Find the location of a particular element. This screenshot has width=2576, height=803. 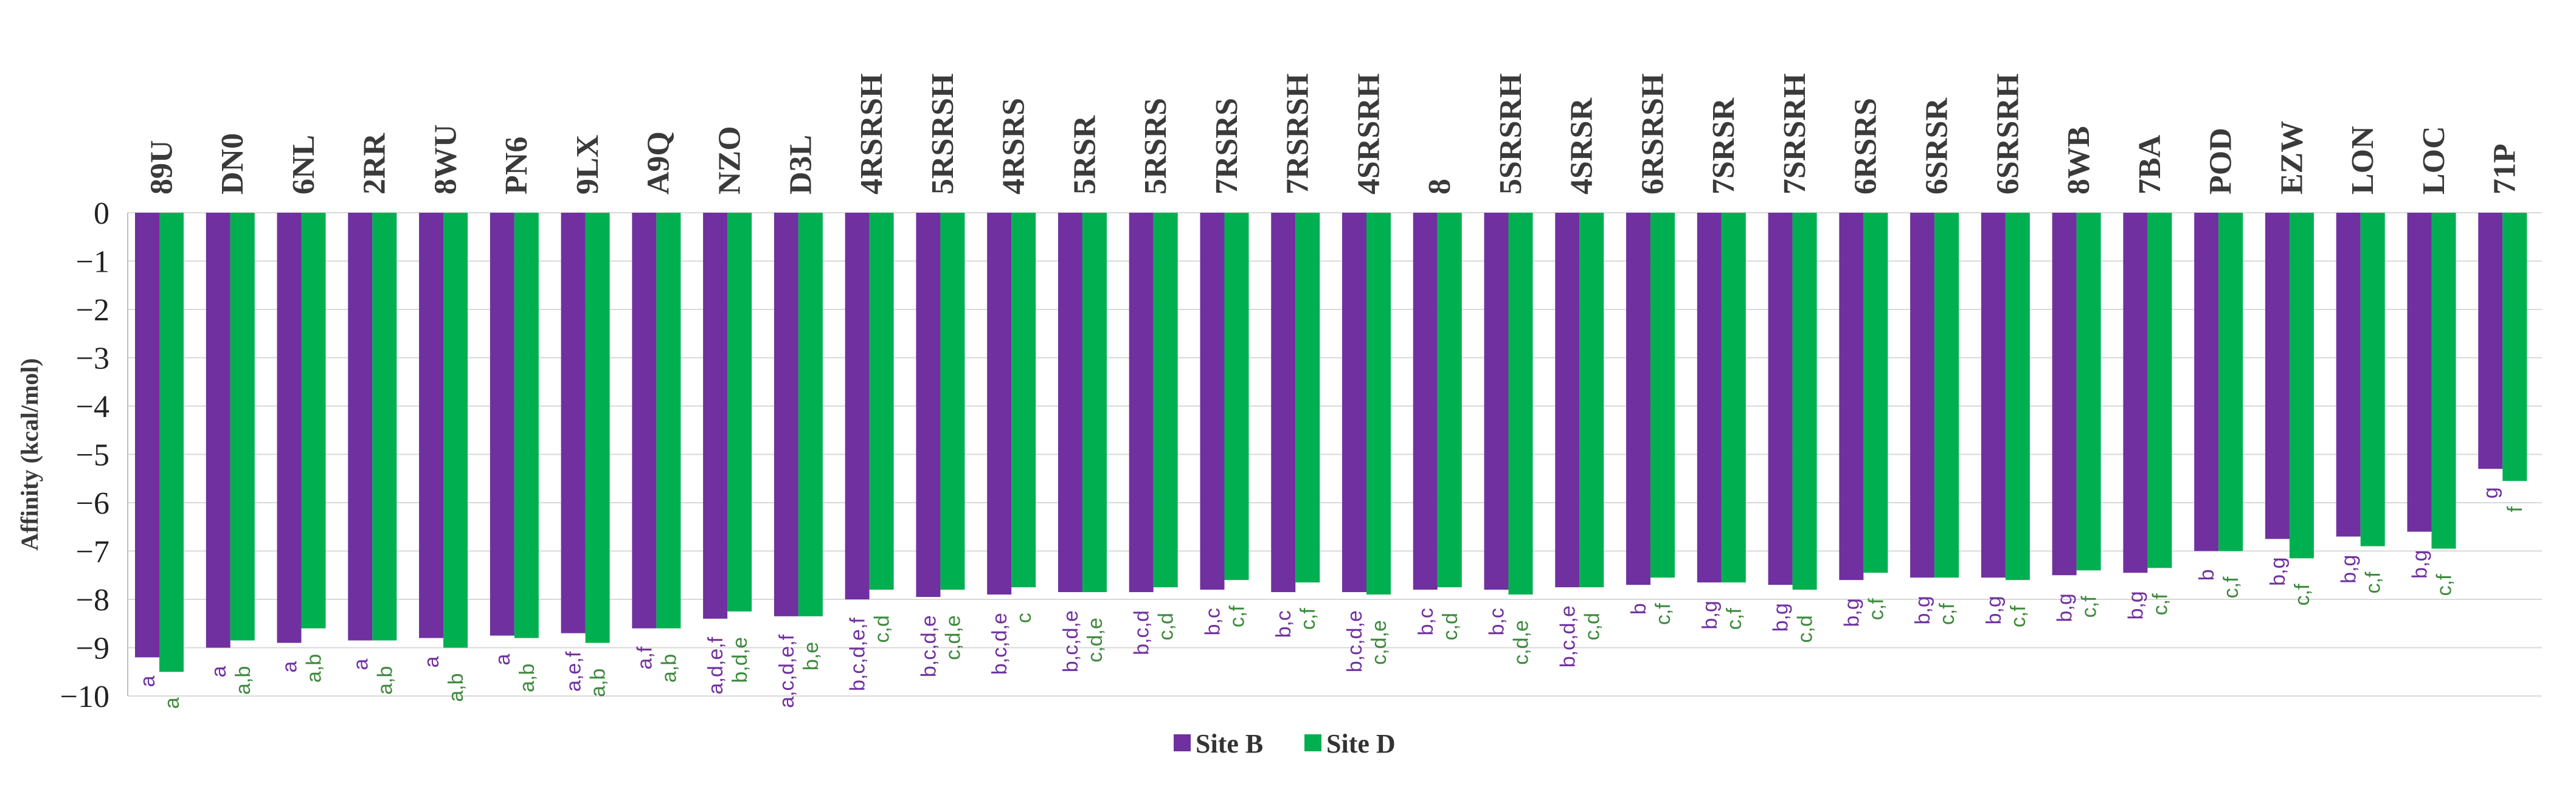

category-label: 6SRSRH is located at coordinates (2007, 134).